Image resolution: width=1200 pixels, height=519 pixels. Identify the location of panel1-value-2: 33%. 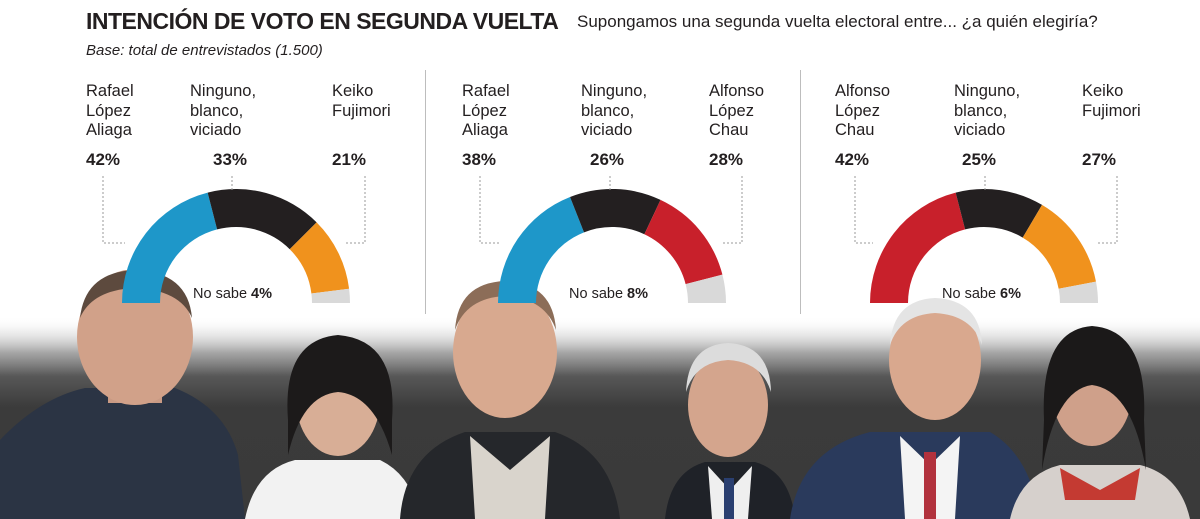
(230, 159).